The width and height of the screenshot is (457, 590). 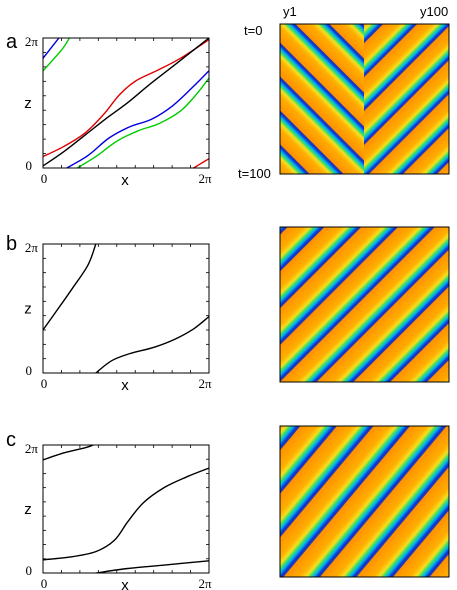 I want to click on plot-frame-c, so click(x=126, y=509).